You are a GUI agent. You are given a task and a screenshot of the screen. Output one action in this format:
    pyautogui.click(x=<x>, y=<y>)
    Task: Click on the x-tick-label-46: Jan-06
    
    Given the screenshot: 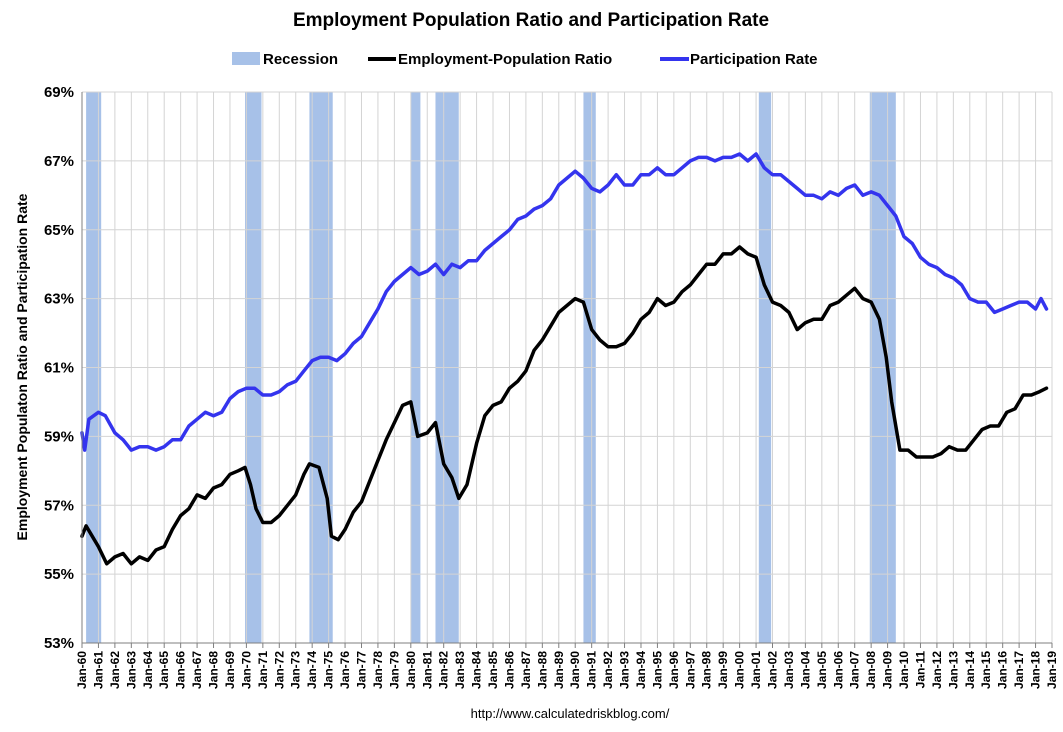 What is the action you would take?
    pyautogui.click(x=838, y=670)
    